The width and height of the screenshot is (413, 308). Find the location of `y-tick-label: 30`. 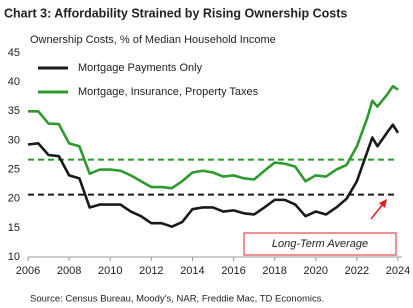

y-tick-label: 30 is located at coordinates (14, 140).